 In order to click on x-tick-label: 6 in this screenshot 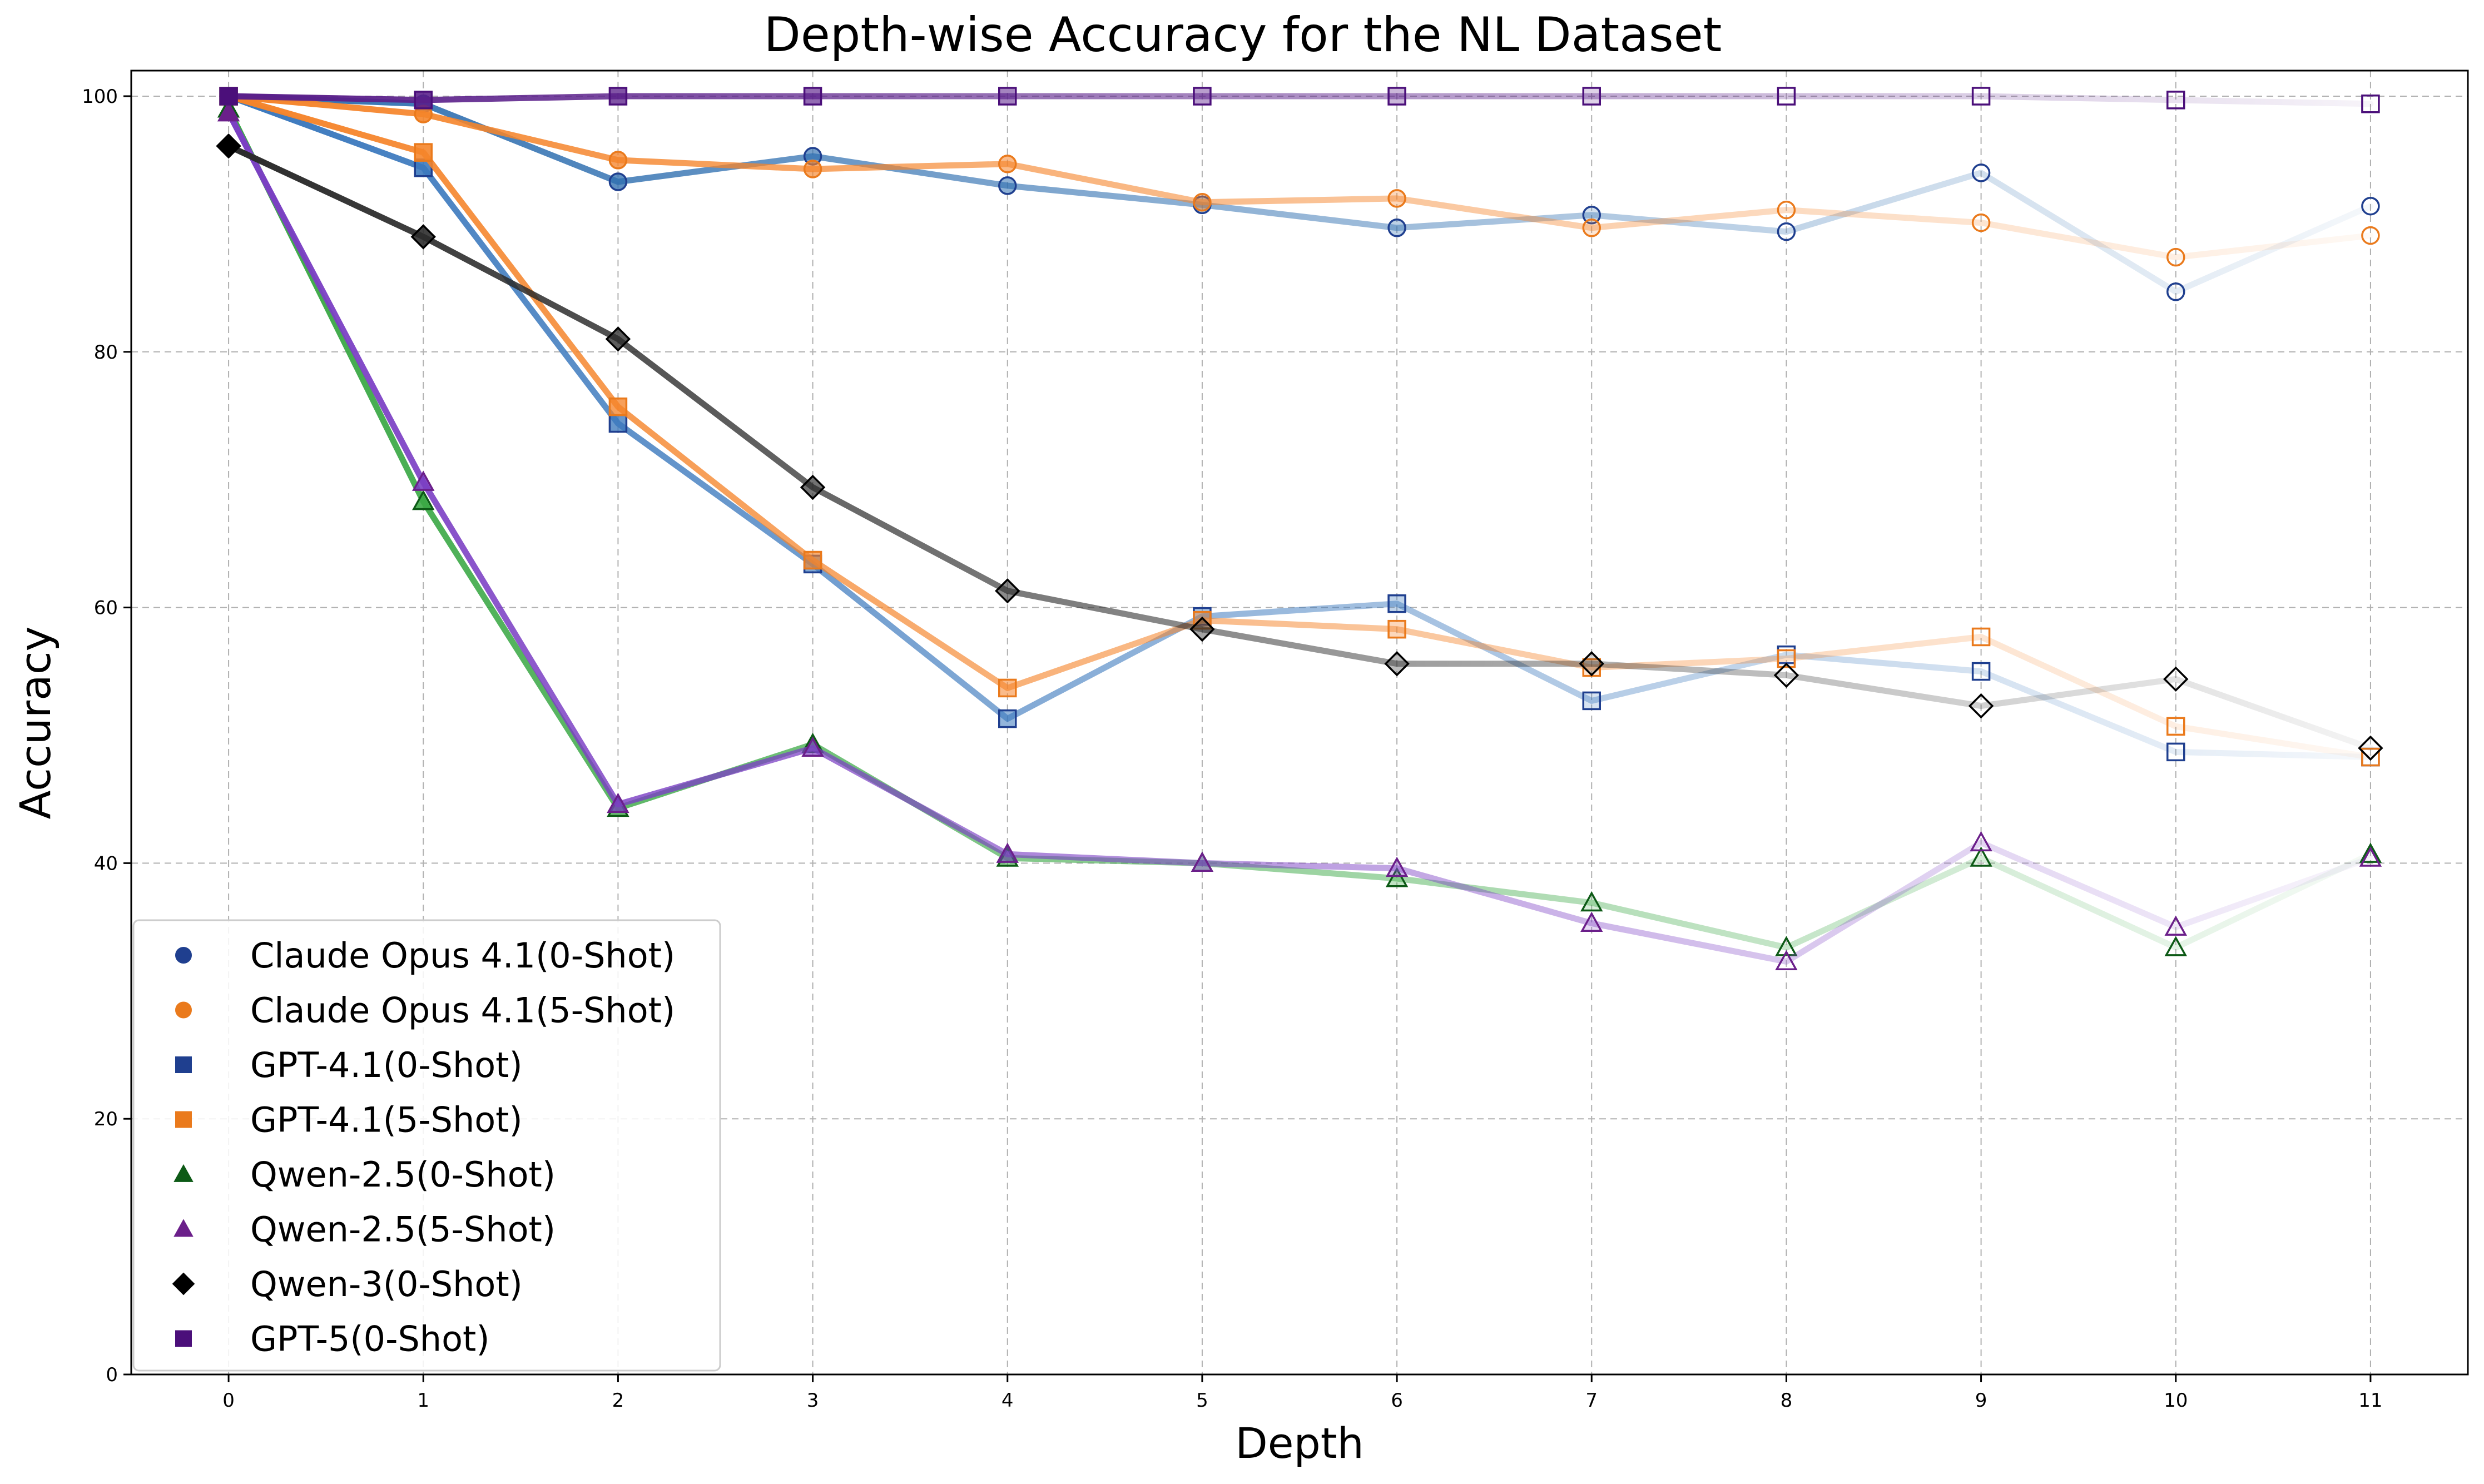, I will do `click(1397, 1400)`.